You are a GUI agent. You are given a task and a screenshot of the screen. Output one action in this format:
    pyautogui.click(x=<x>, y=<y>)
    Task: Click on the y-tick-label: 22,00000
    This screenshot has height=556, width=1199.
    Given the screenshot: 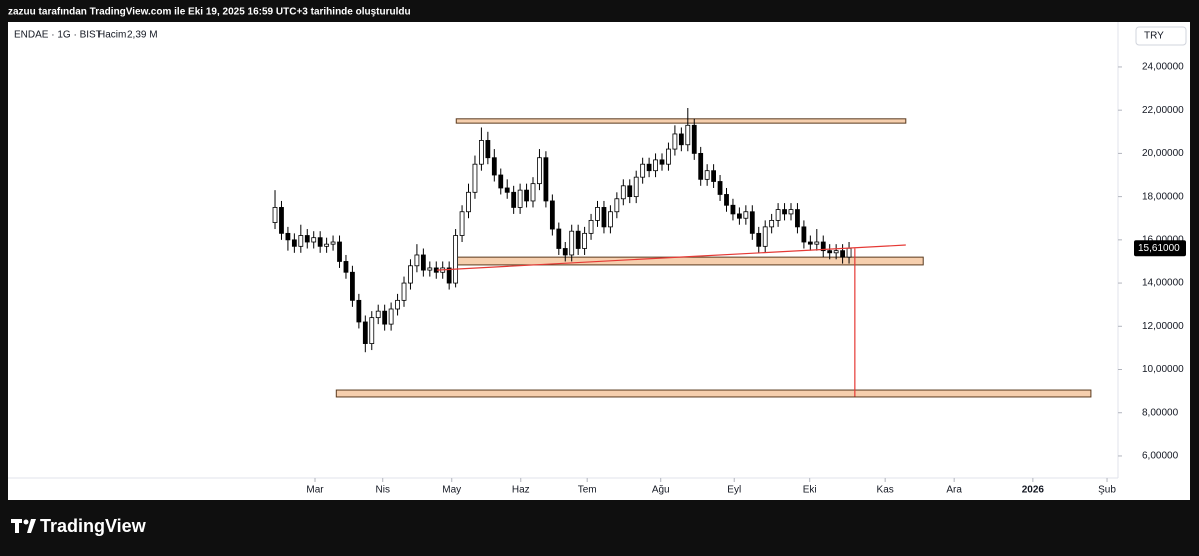 What is the action you would take?
    pyautogui.click(x=1163, y=110)
    